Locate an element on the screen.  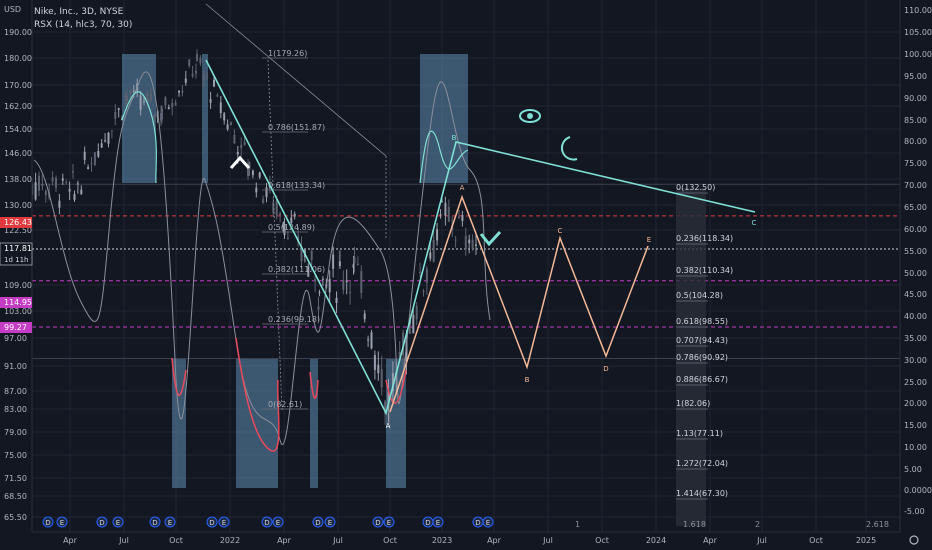
wave-label: E is located at coordinates (649, 240).